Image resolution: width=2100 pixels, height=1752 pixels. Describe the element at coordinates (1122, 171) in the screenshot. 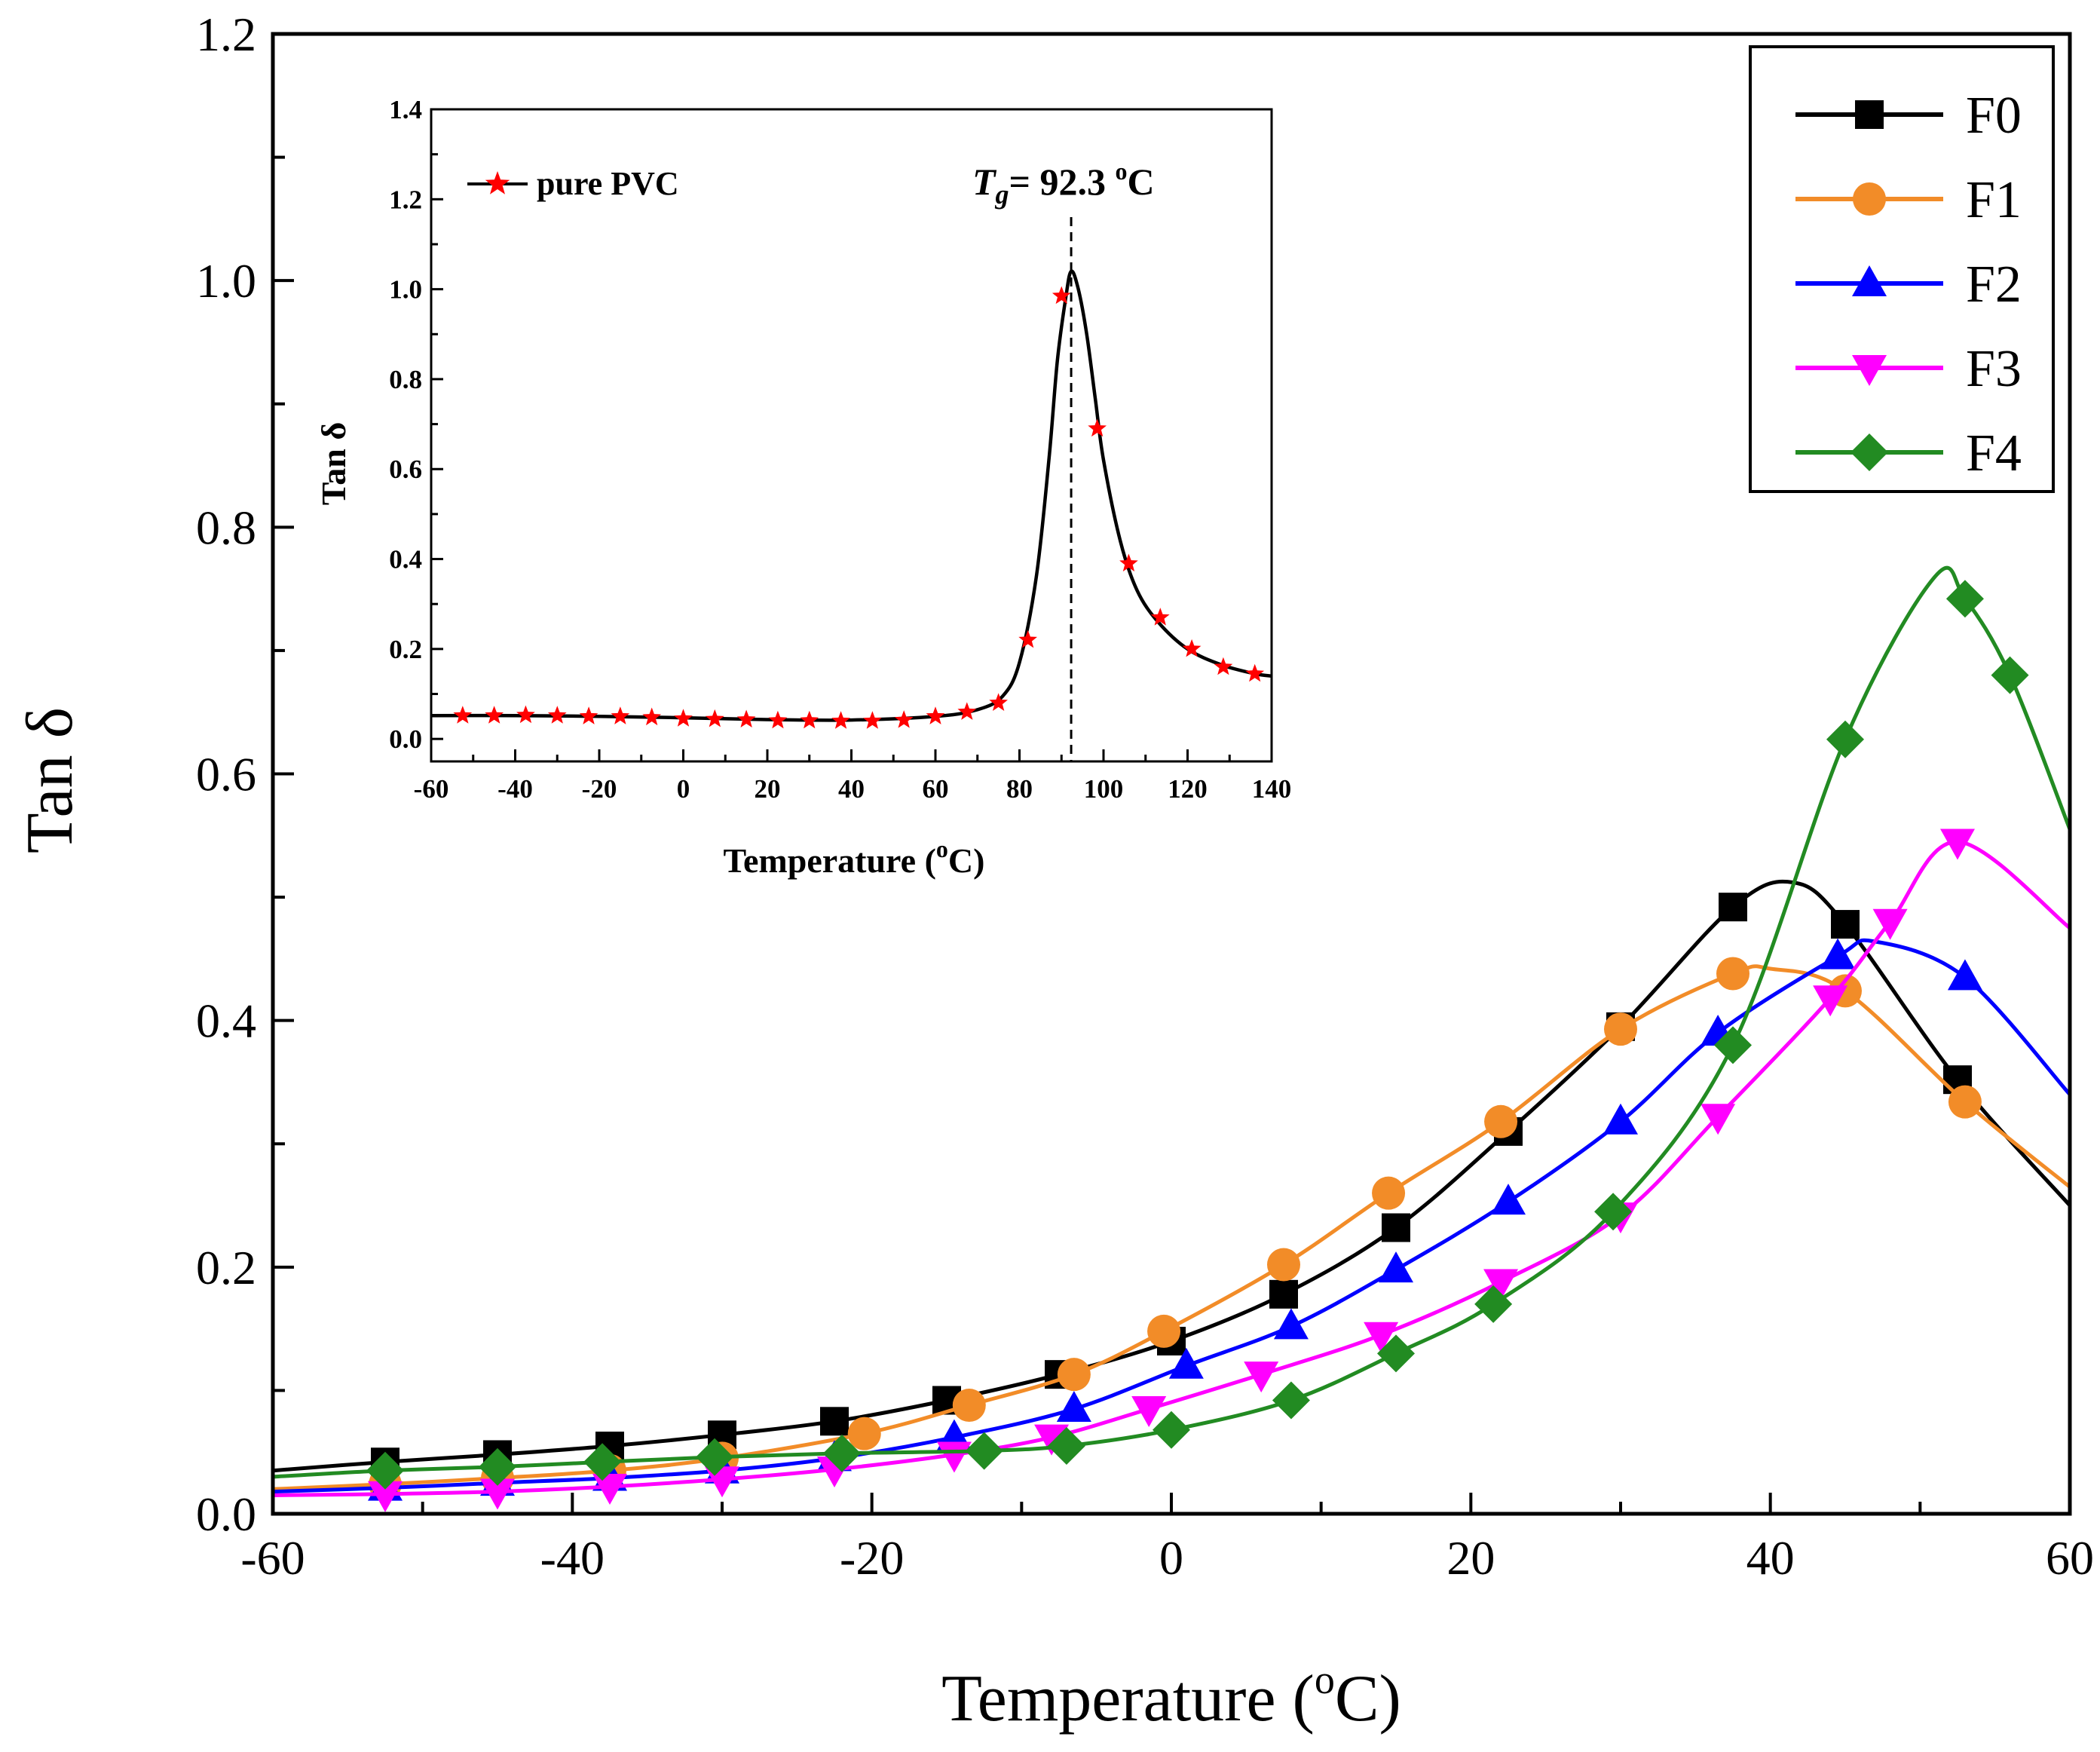

I see `tg-annotation-sup: o` at that location.